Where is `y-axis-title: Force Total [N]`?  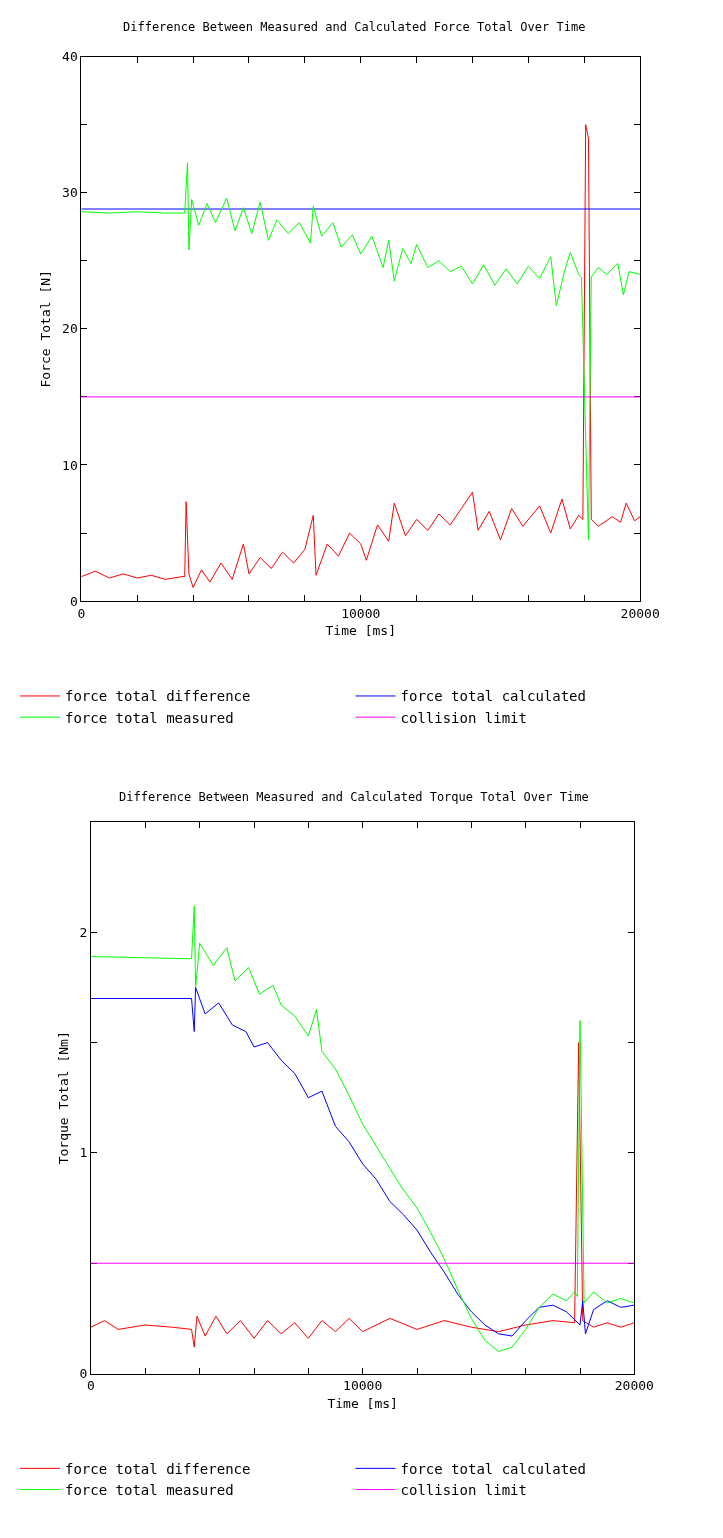 y-axis-title: Force Total [N] is located at coordinates (46, 329).